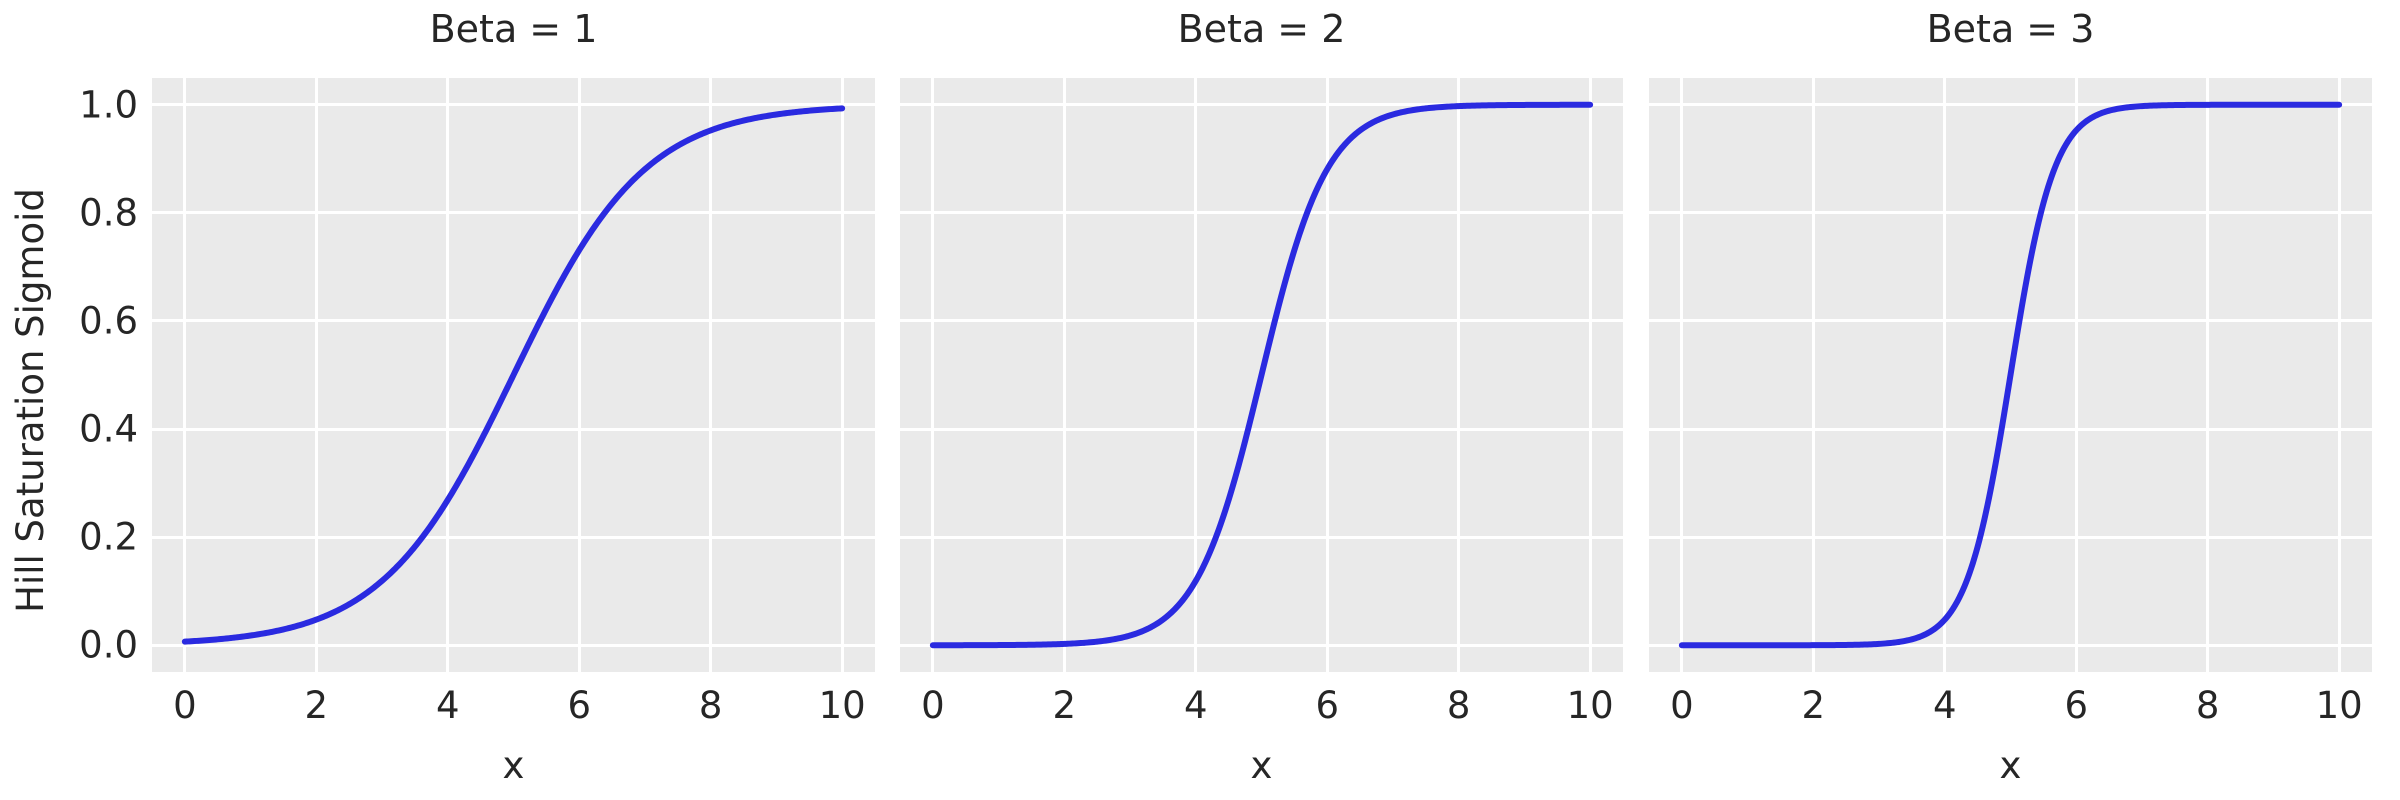 This screenshot has width=2400, height=800. Describe the element at coordinates (1261, 29) in the screenshot. I see `panel-title: Beta = 2` at that location.